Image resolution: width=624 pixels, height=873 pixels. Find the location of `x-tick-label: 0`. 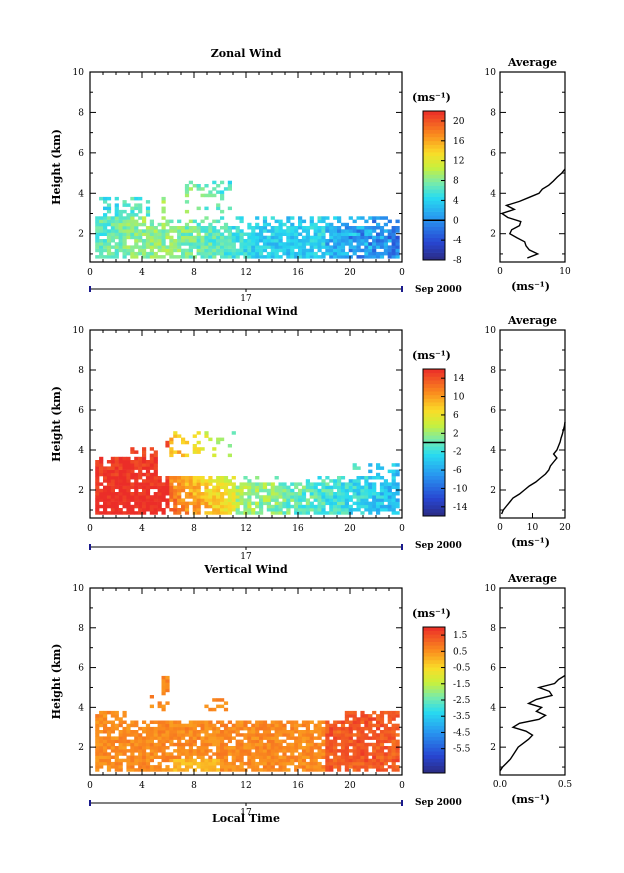

x-tick-label: 0 is located at coordinates (90, 786).